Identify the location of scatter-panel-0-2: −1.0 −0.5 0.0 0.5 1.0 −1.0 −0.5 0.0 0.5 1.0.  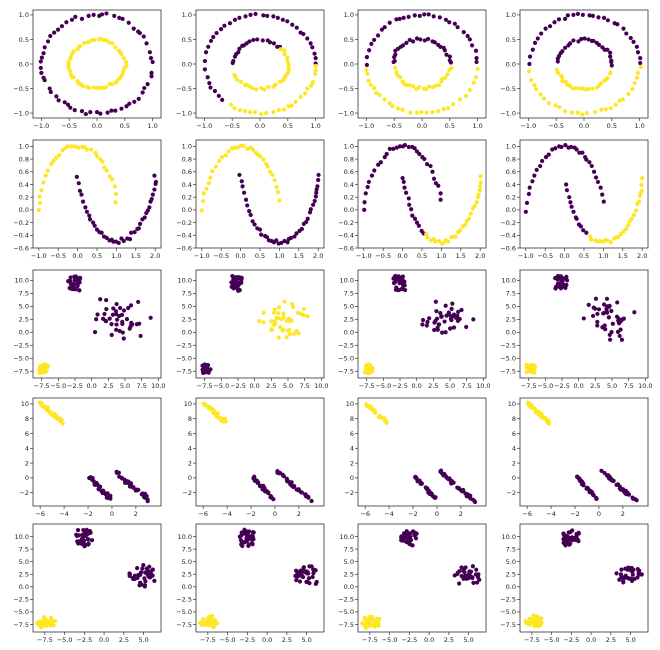
(412, 69).